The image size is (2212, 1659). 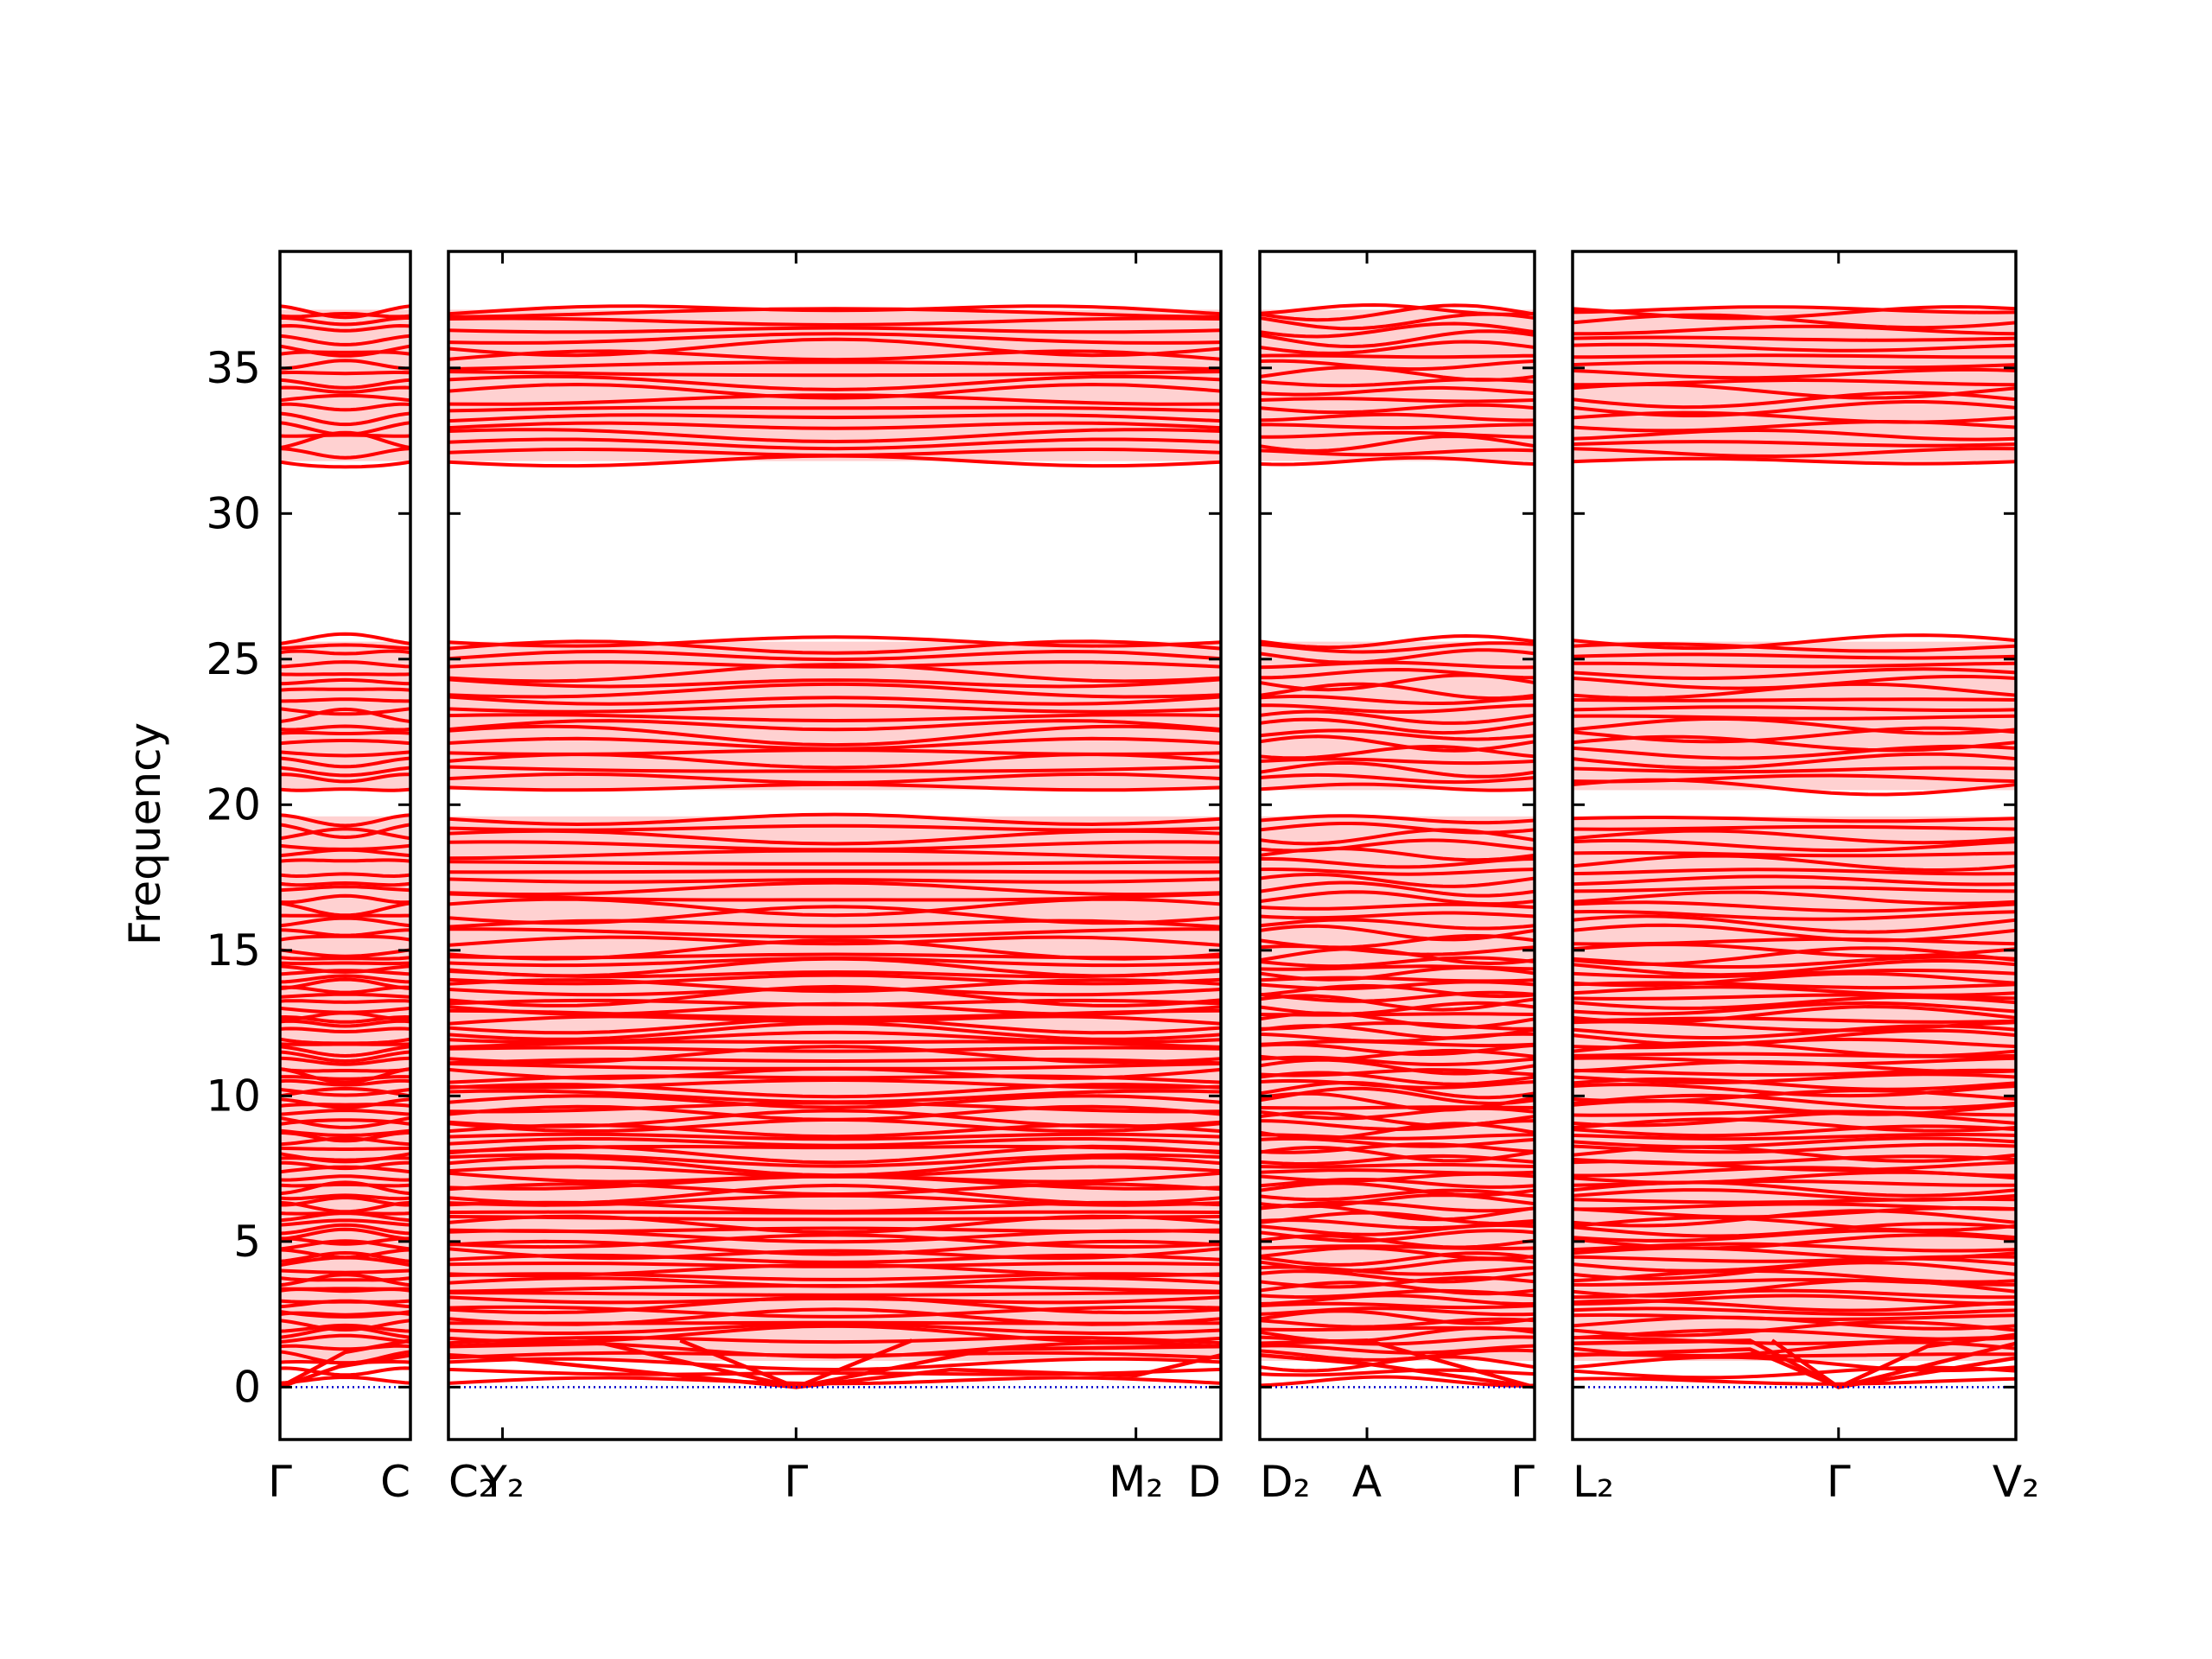 I want to click on kpoint-label-2-0: C₂, so click(x=472, y=1482).